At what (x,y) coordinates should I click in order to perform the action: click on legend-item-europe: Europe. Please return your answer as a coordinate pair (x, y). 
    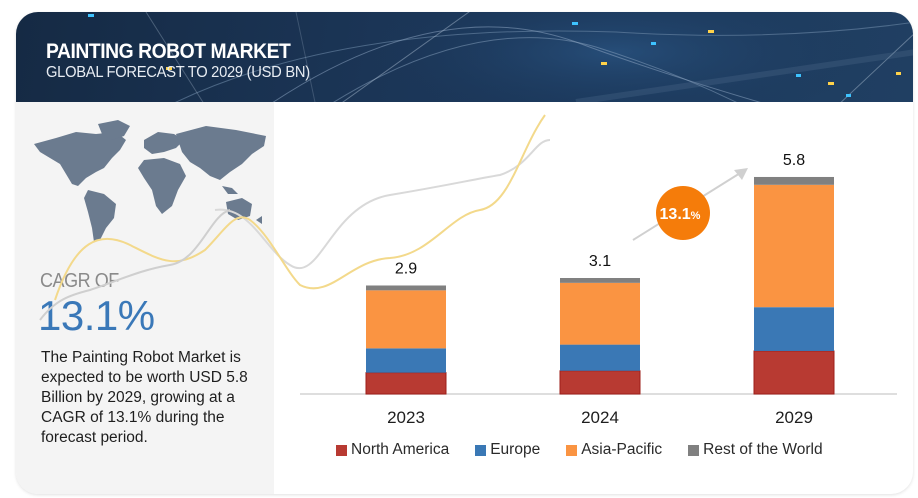
    Looking at the image, I should click on (507, 450).